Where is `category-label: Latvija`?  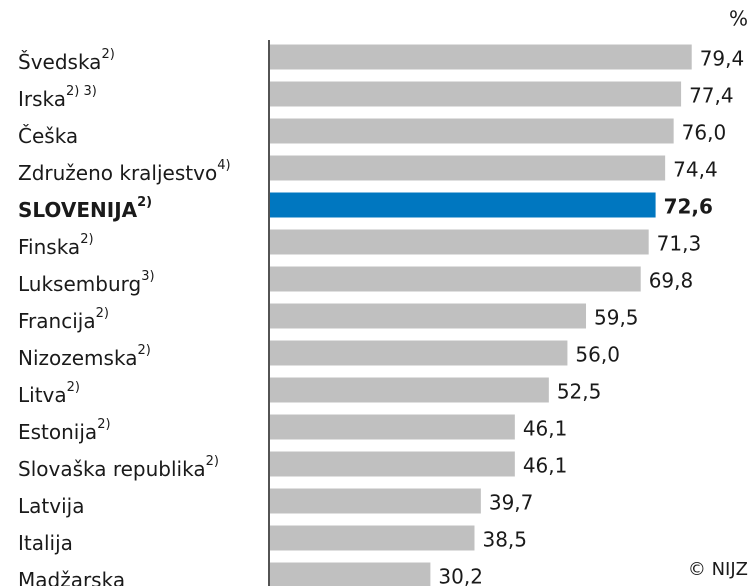 category-label: Latvija is located at coordinates (51, 506).